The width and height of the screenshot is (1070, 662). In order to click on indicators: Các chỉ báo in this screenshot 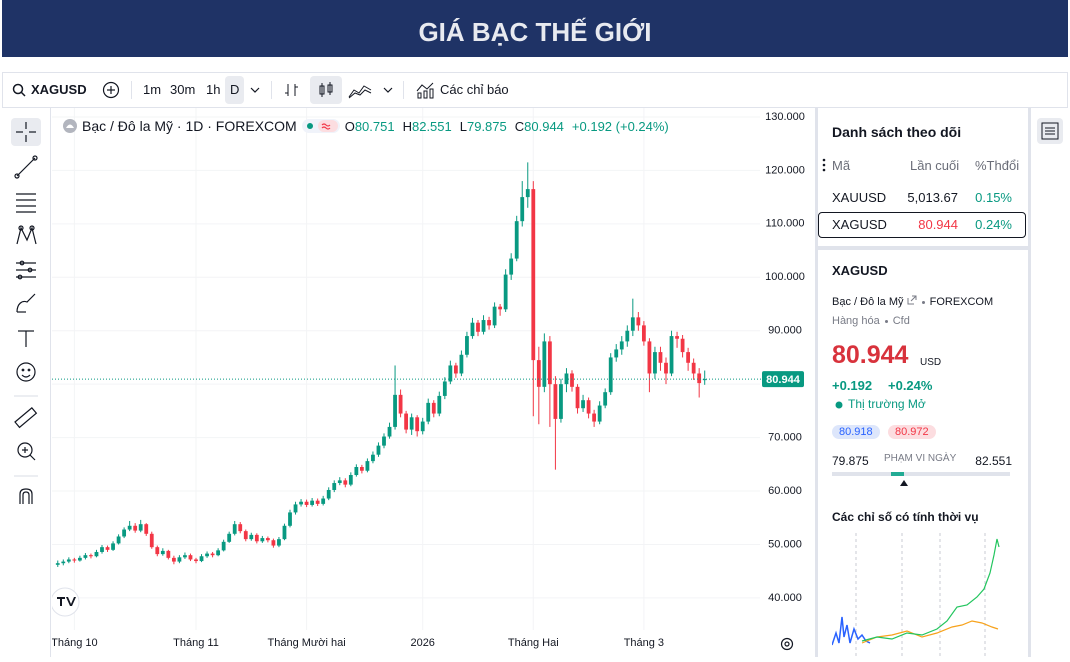, I will do `click(474, 89)`.